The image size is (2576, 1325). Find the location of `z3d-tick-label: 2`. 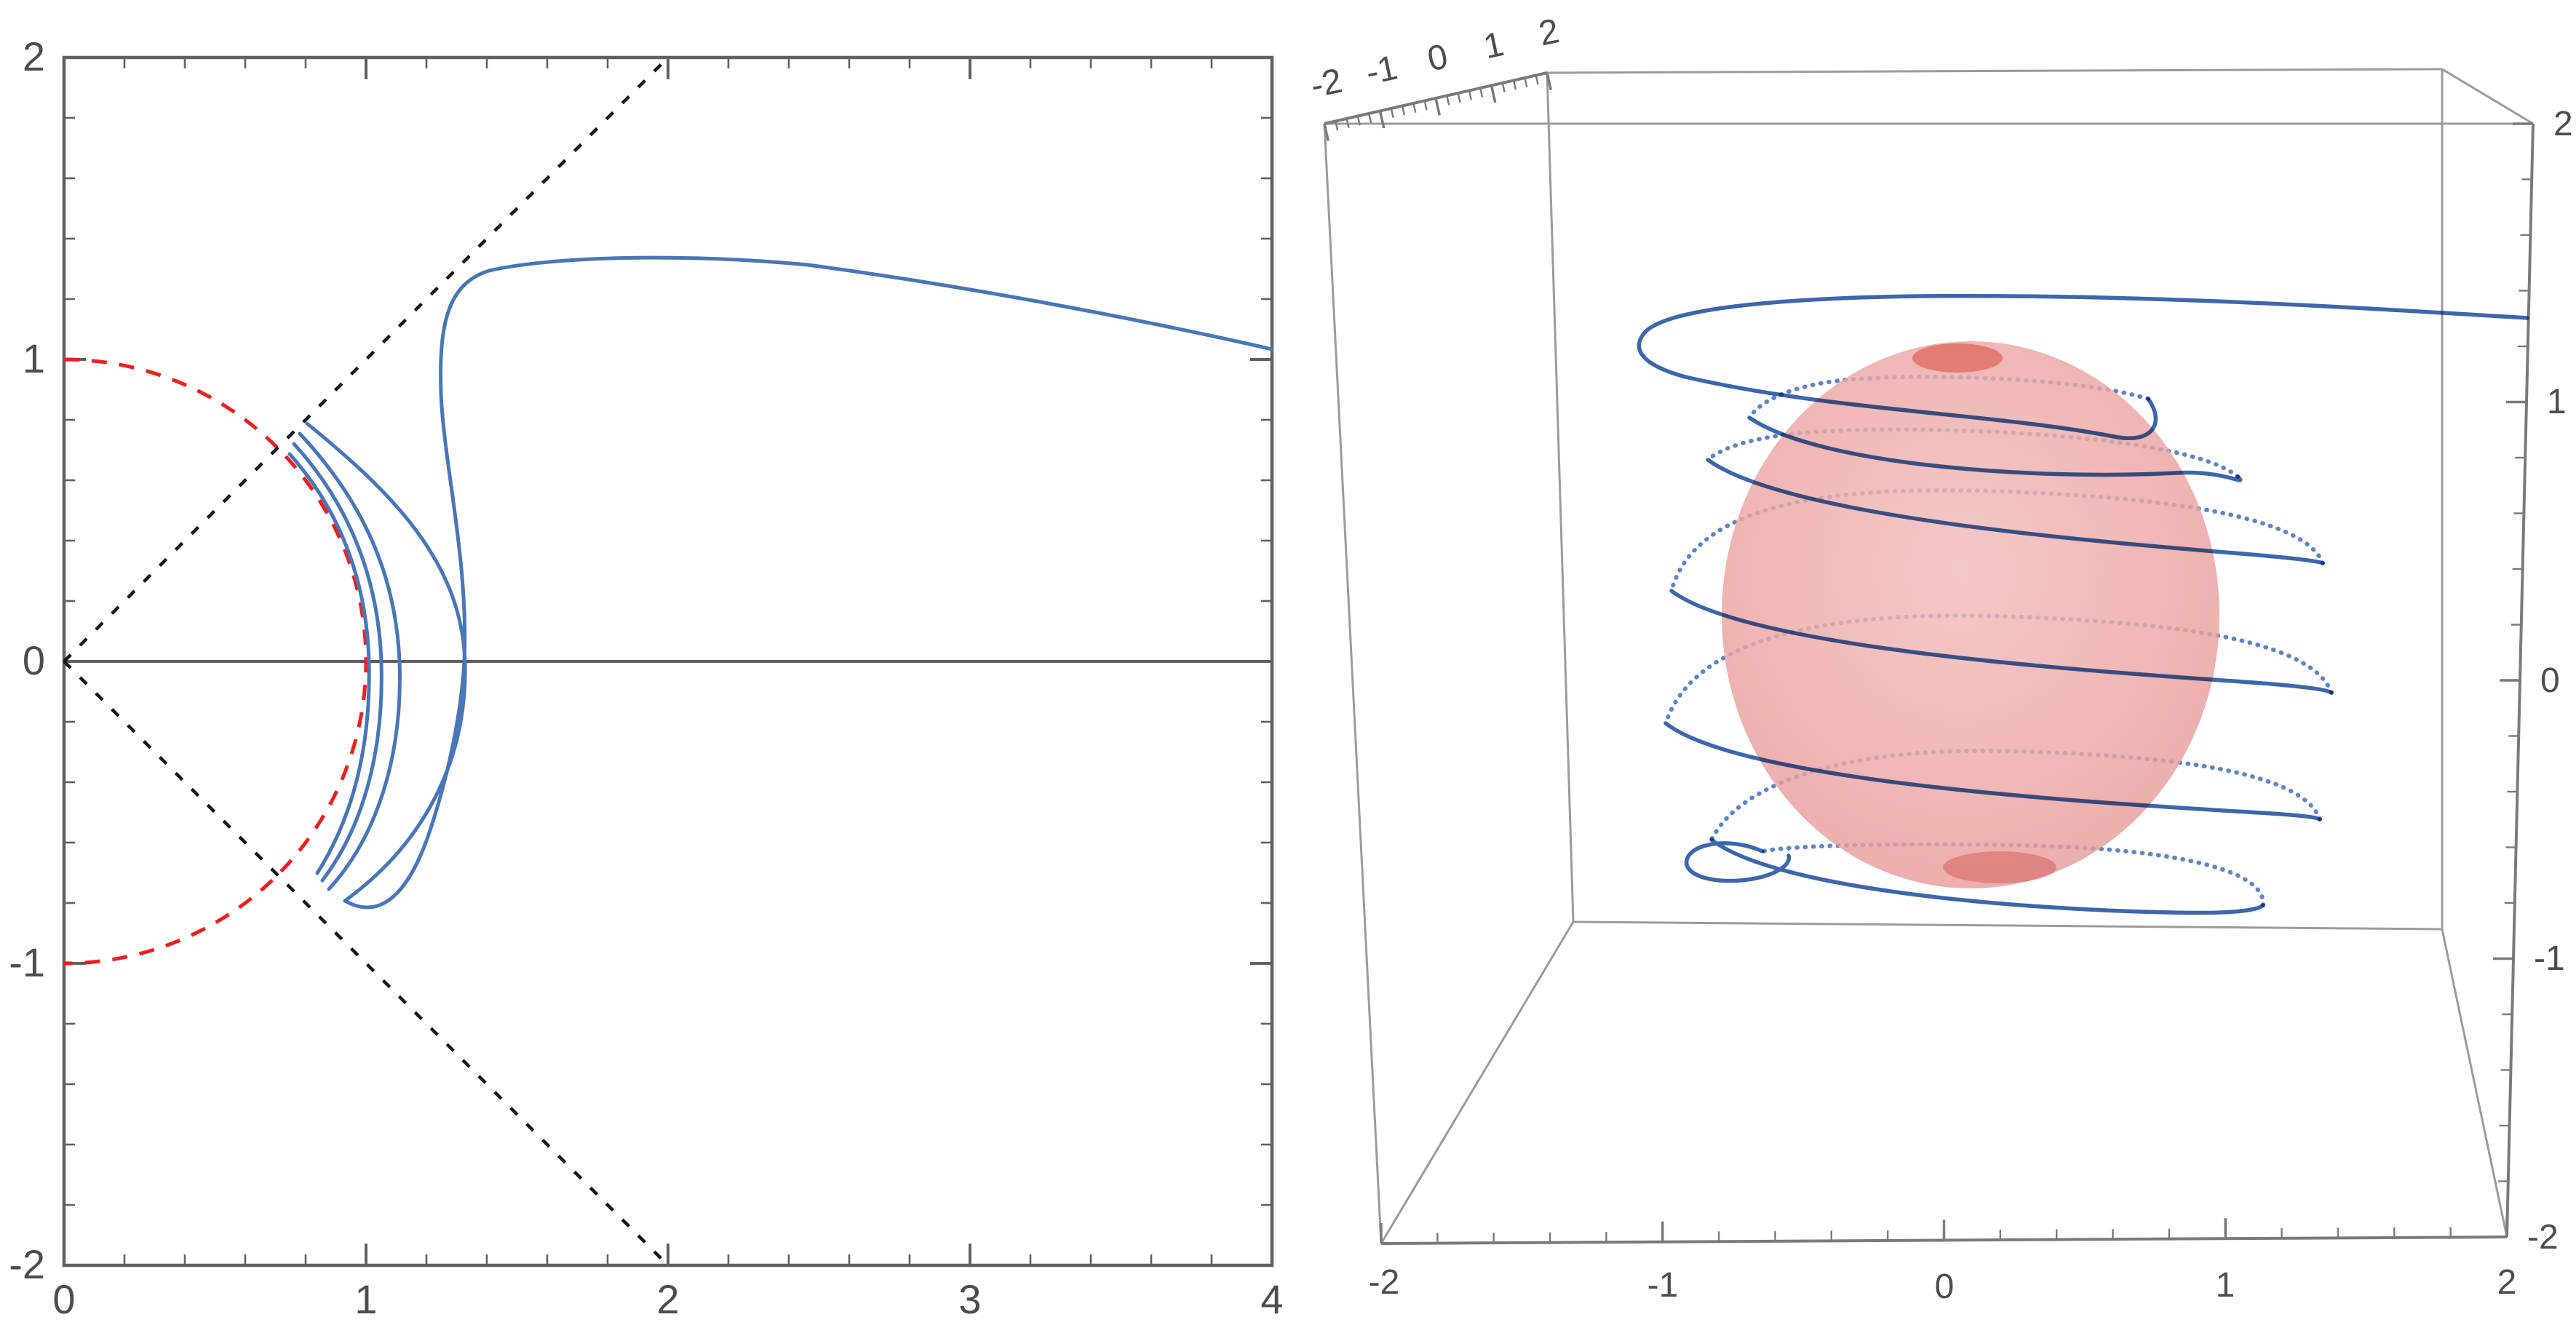

z3d-tick-label: 2 is located at coordinates (2563, 124).